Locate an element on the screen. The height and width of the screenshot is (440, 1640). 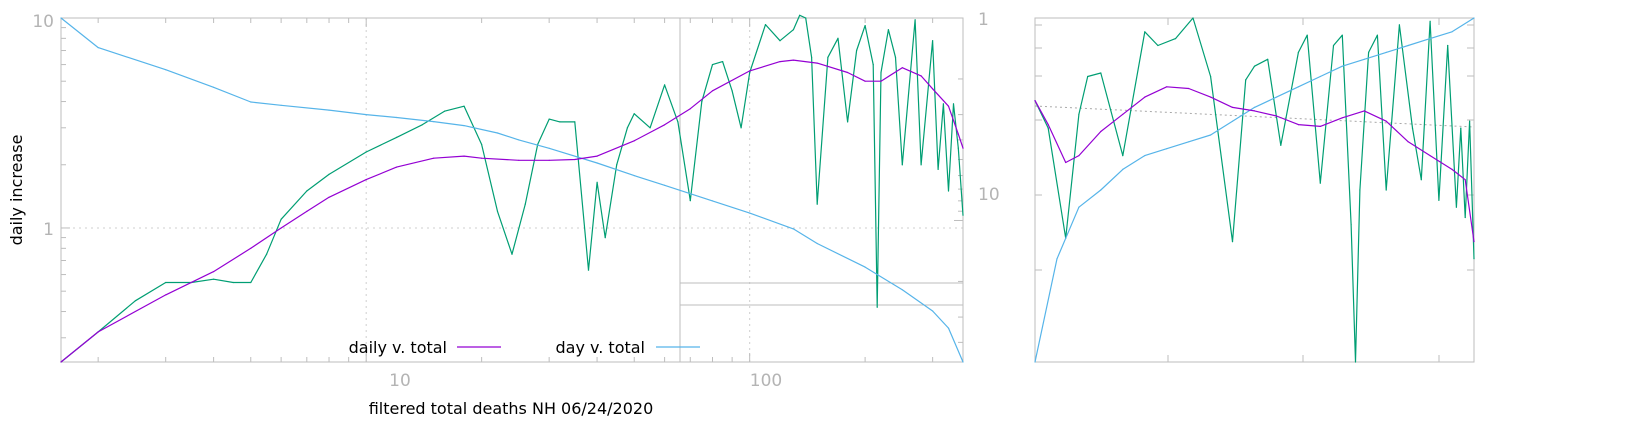
legend-label-day: day v. total is located at coordinates (601, 347).